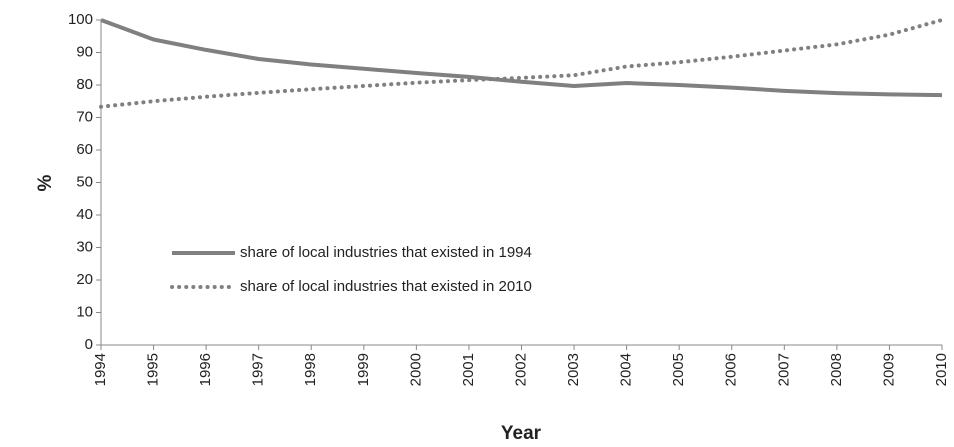  I want to click on x-tick-label: 1997, so click(258, 369).